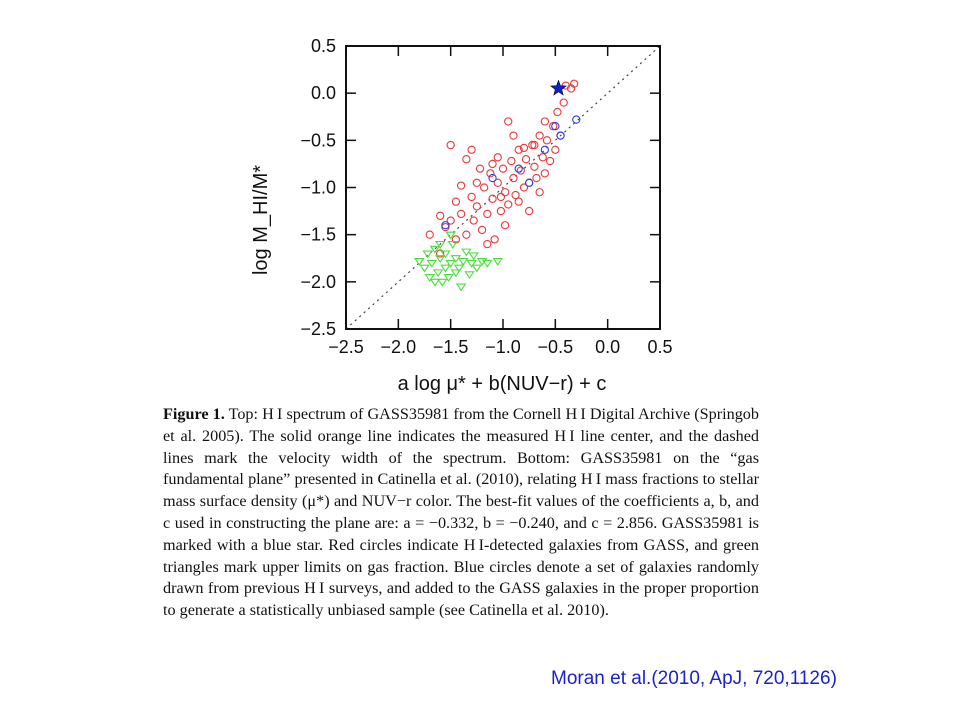 This screenshot has width=960, height=720. What do you see at coordinates (556, 347) in the screenshot?
I see `x-tick-label: −0.5` at bounding box center [556, 347].